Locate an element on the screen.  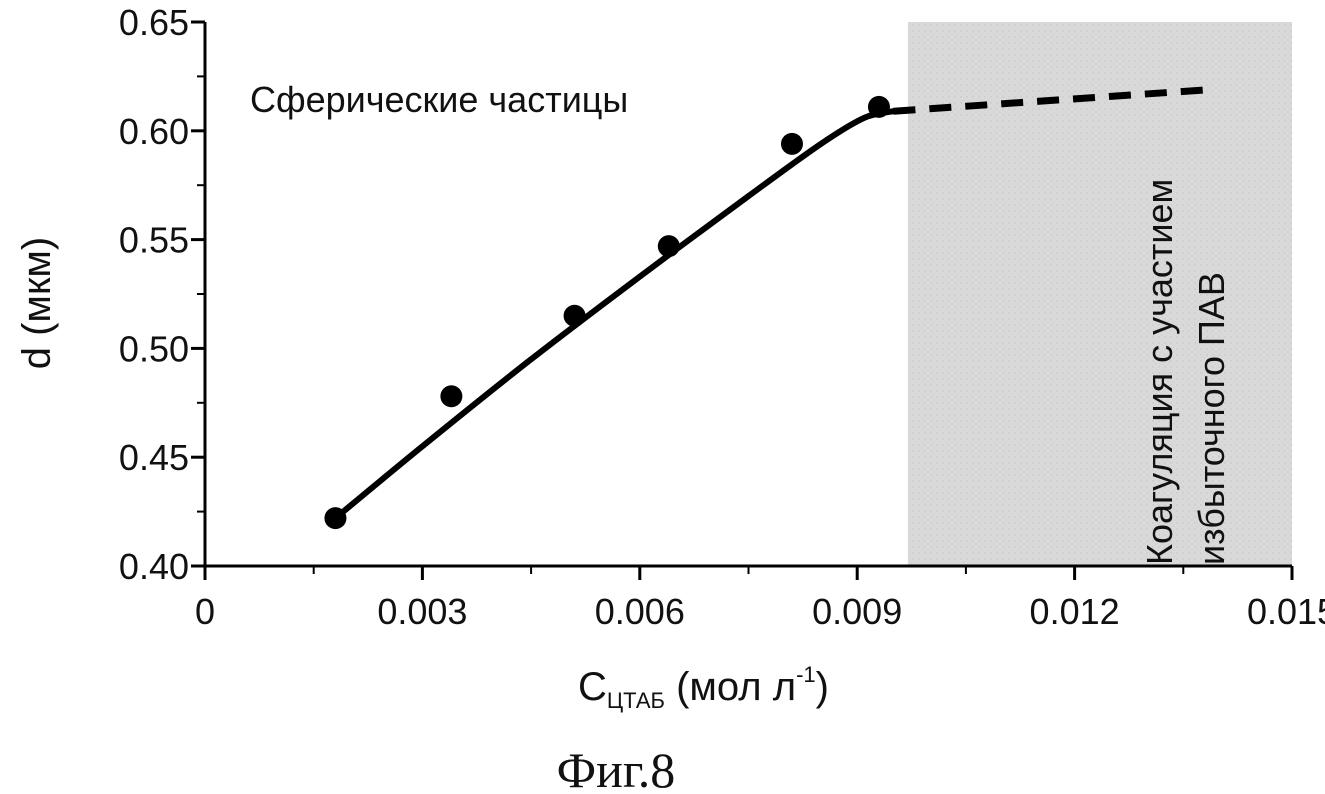
y-axis-title: d (мкм) is located at coordinates (37, 303).